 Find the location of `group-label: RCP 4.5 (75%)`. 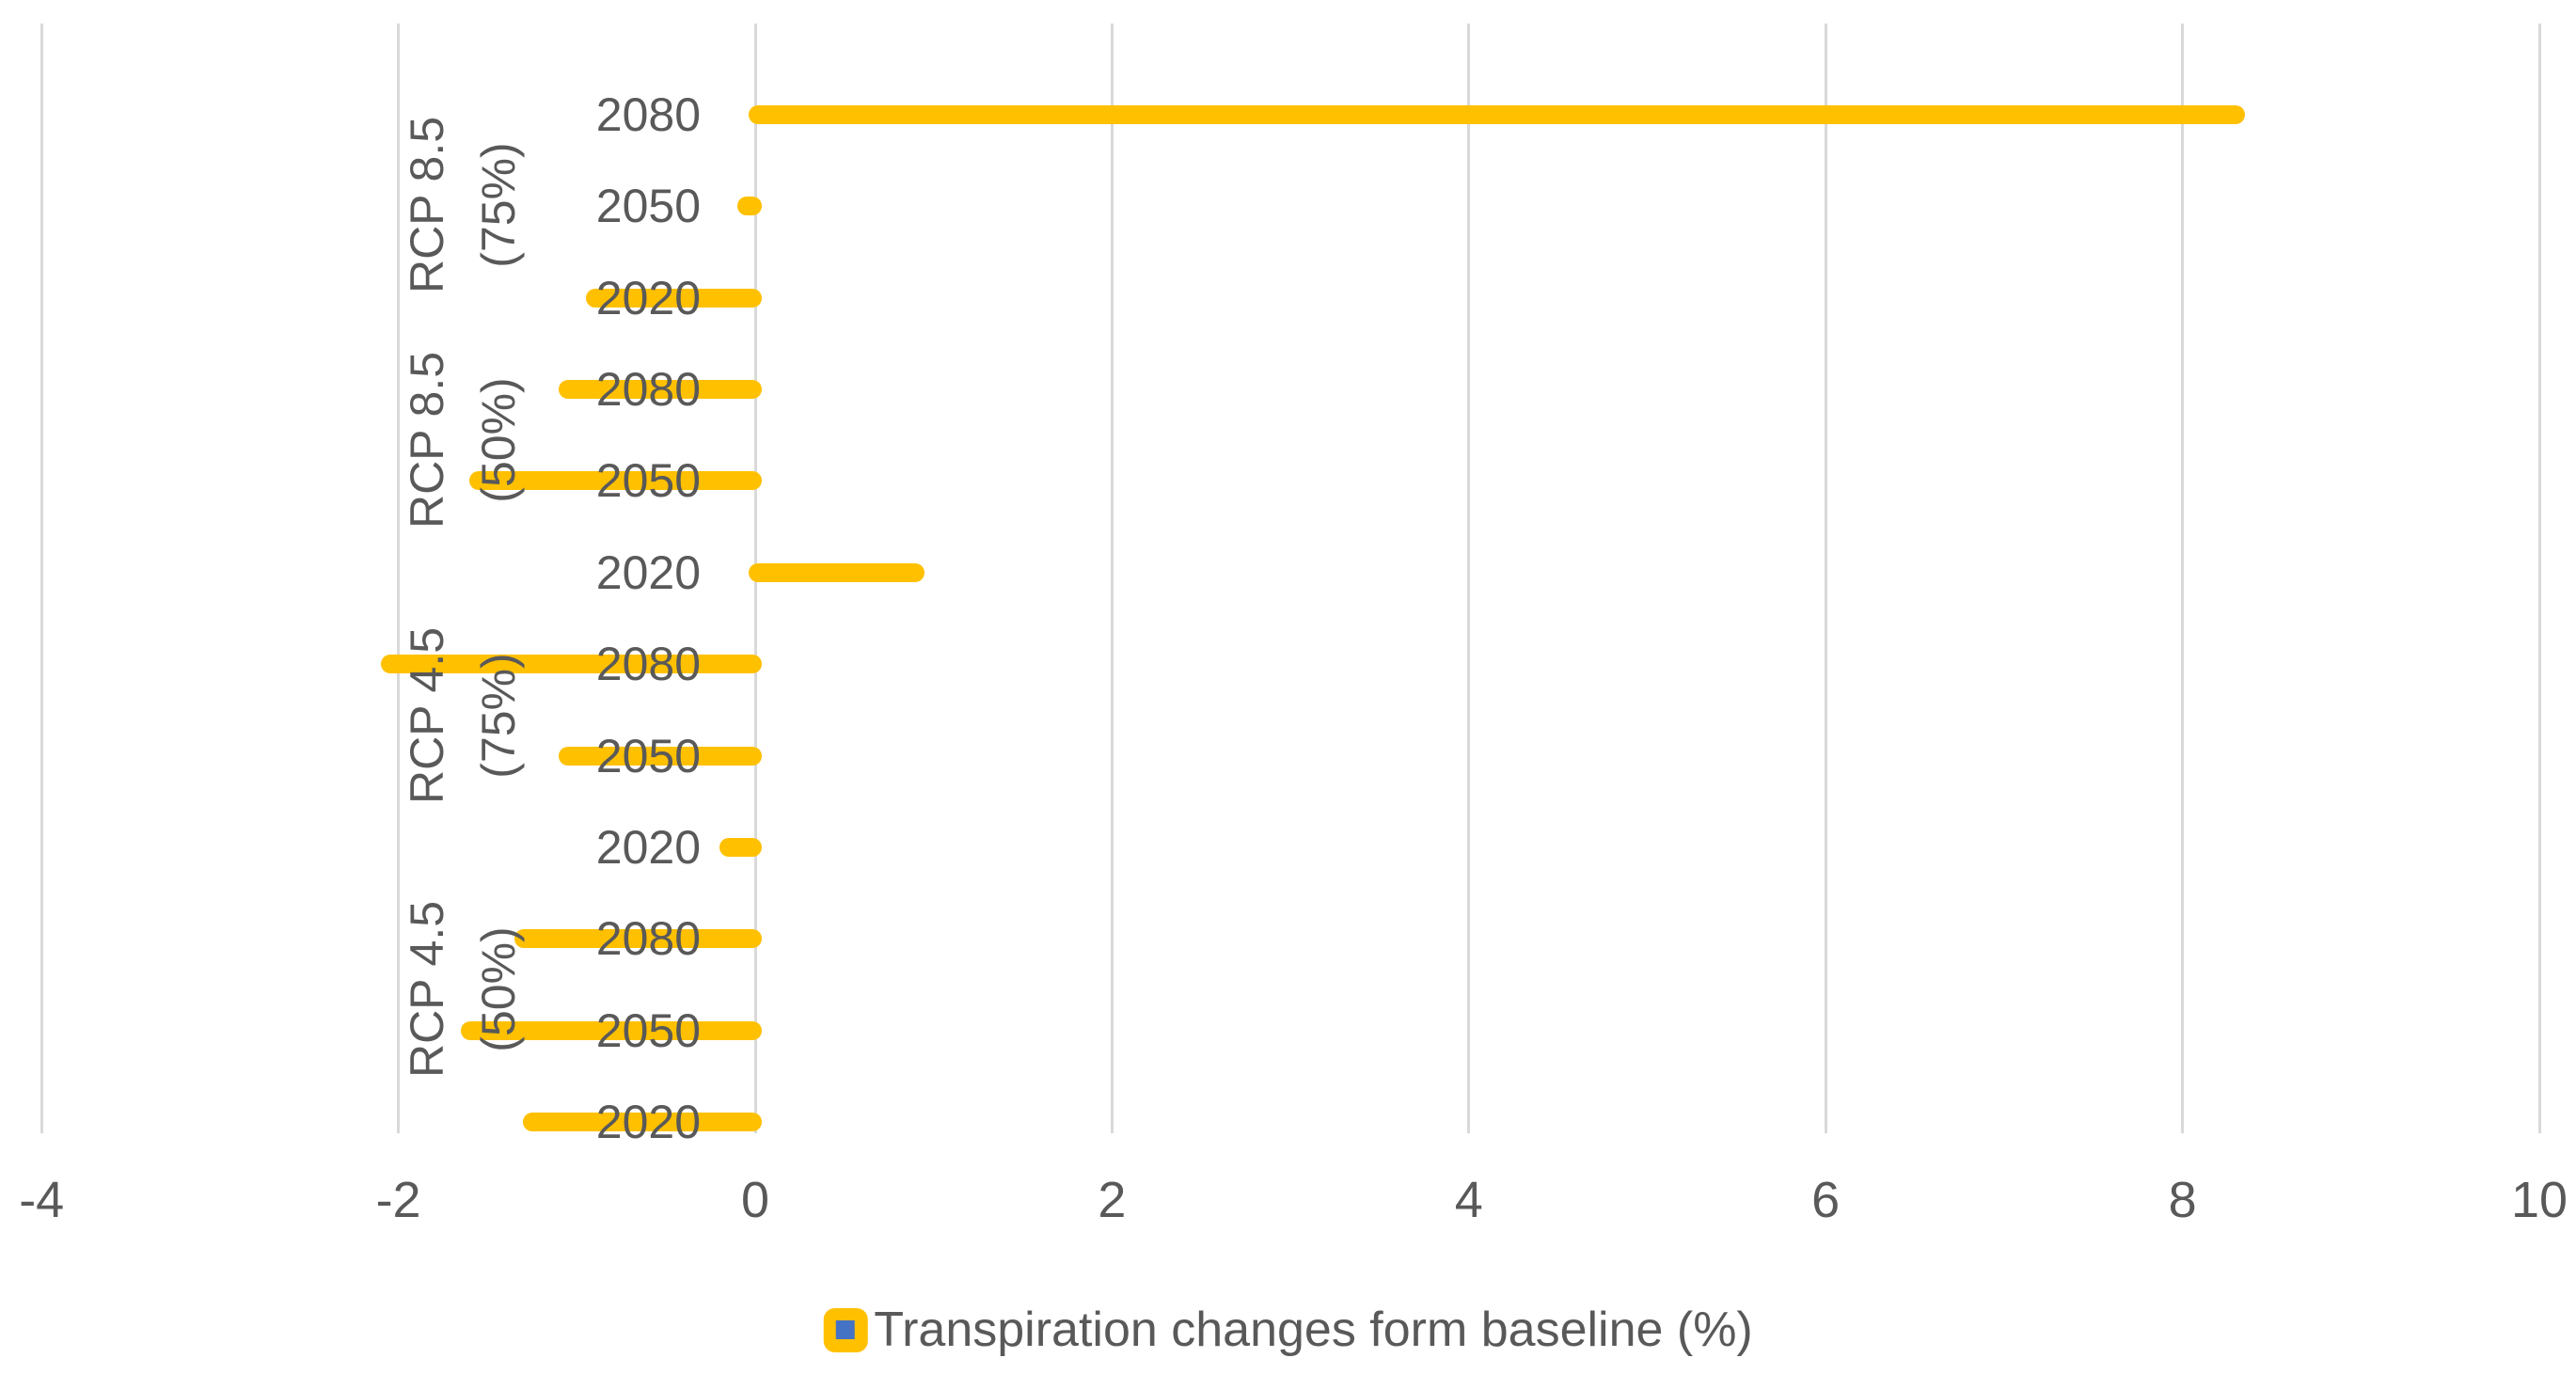

group-label: RCP 4.5 (75%) is located at coordinates (462, 715).